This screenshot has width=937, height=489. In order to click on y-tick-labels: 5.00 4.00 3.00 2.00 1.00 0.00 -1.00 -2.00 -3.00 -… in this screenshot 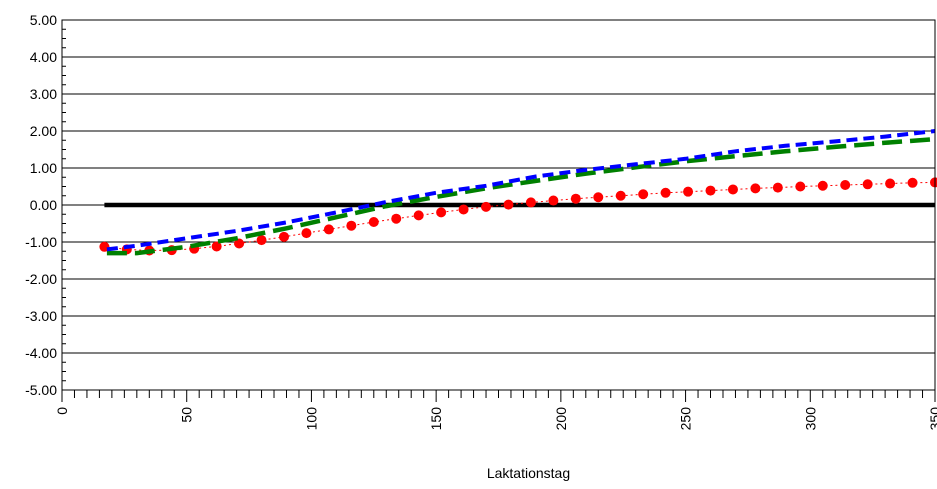, I will do `click(41, 205)`.